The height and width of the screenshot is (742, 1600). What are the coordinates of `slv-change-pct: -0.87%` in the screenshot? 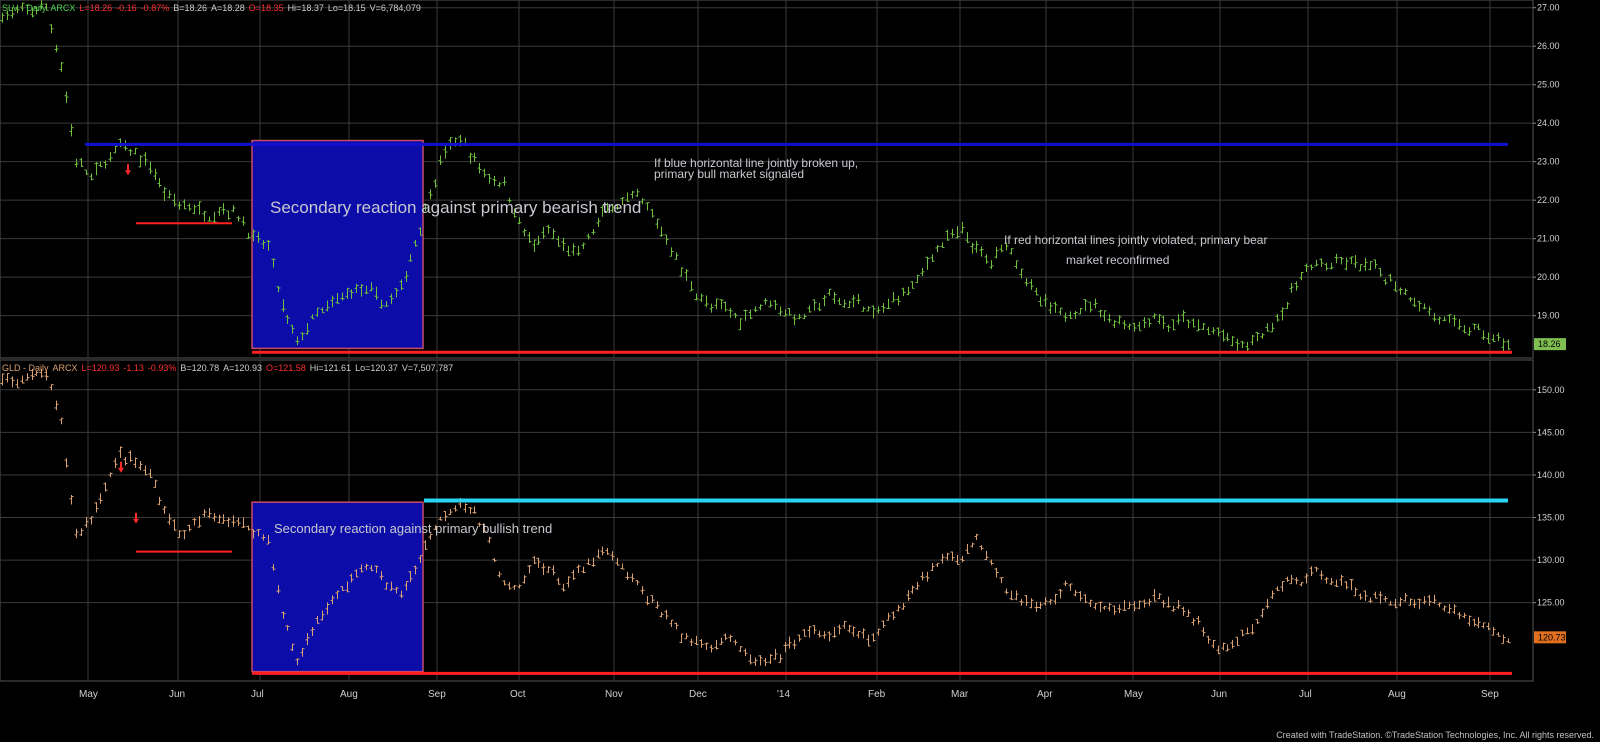 It's located at (155, 8).